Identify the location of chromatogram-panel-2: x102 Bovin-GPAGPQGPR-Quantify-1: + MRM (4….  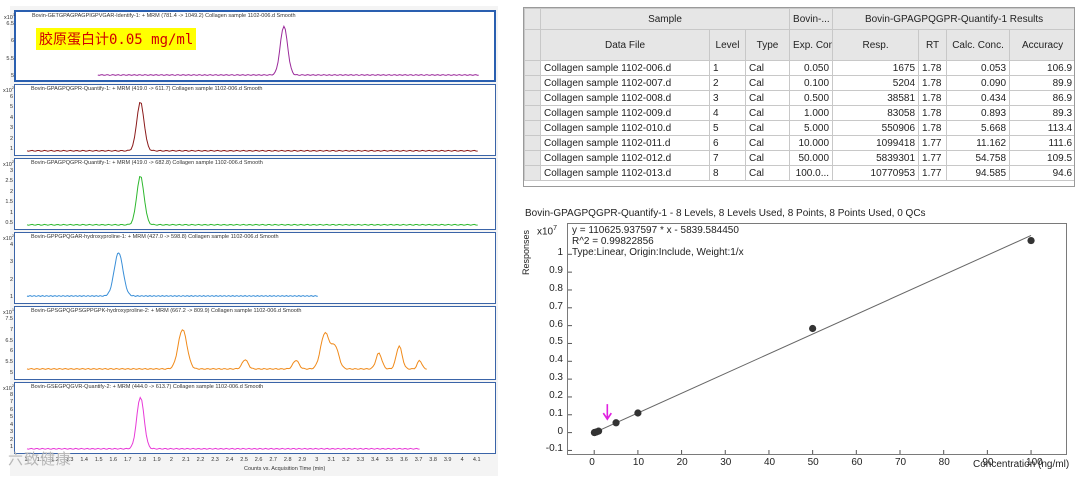
(249, 120).